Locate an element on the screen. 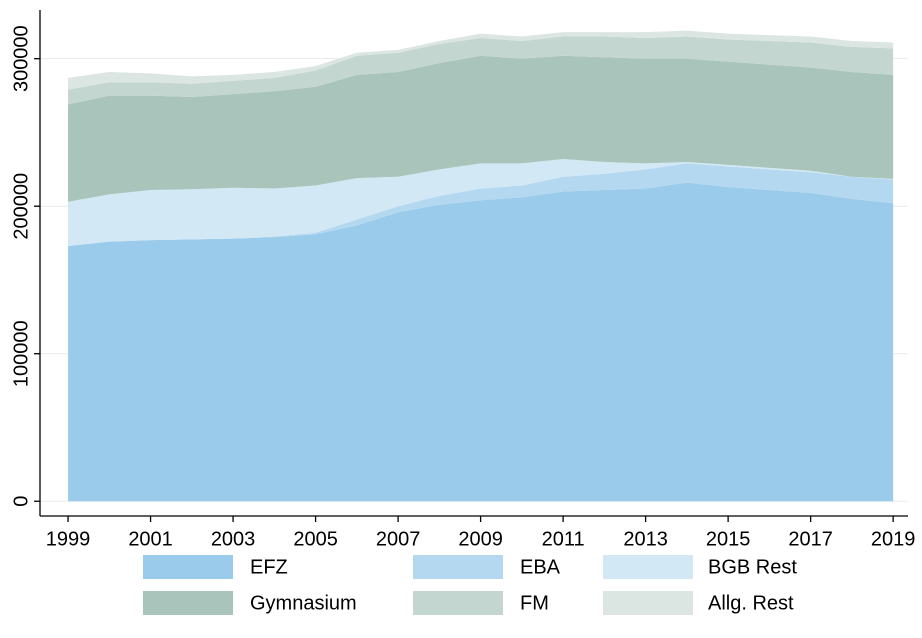  x-tick-label: 2001 is located at coordinates (150, 539).